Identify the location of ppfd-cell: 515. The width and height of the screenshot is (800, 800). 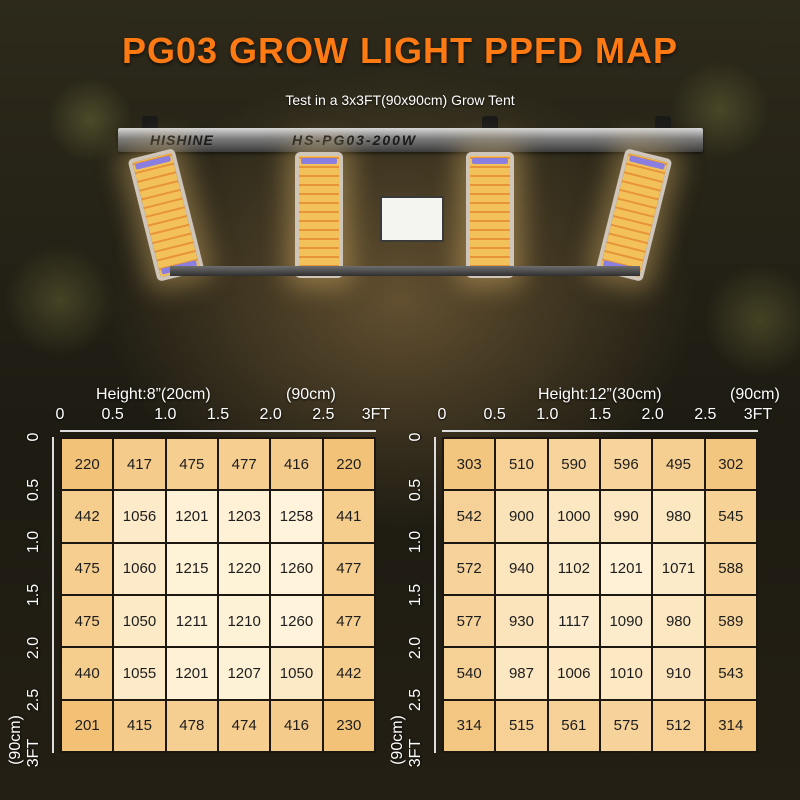
(521, 725).